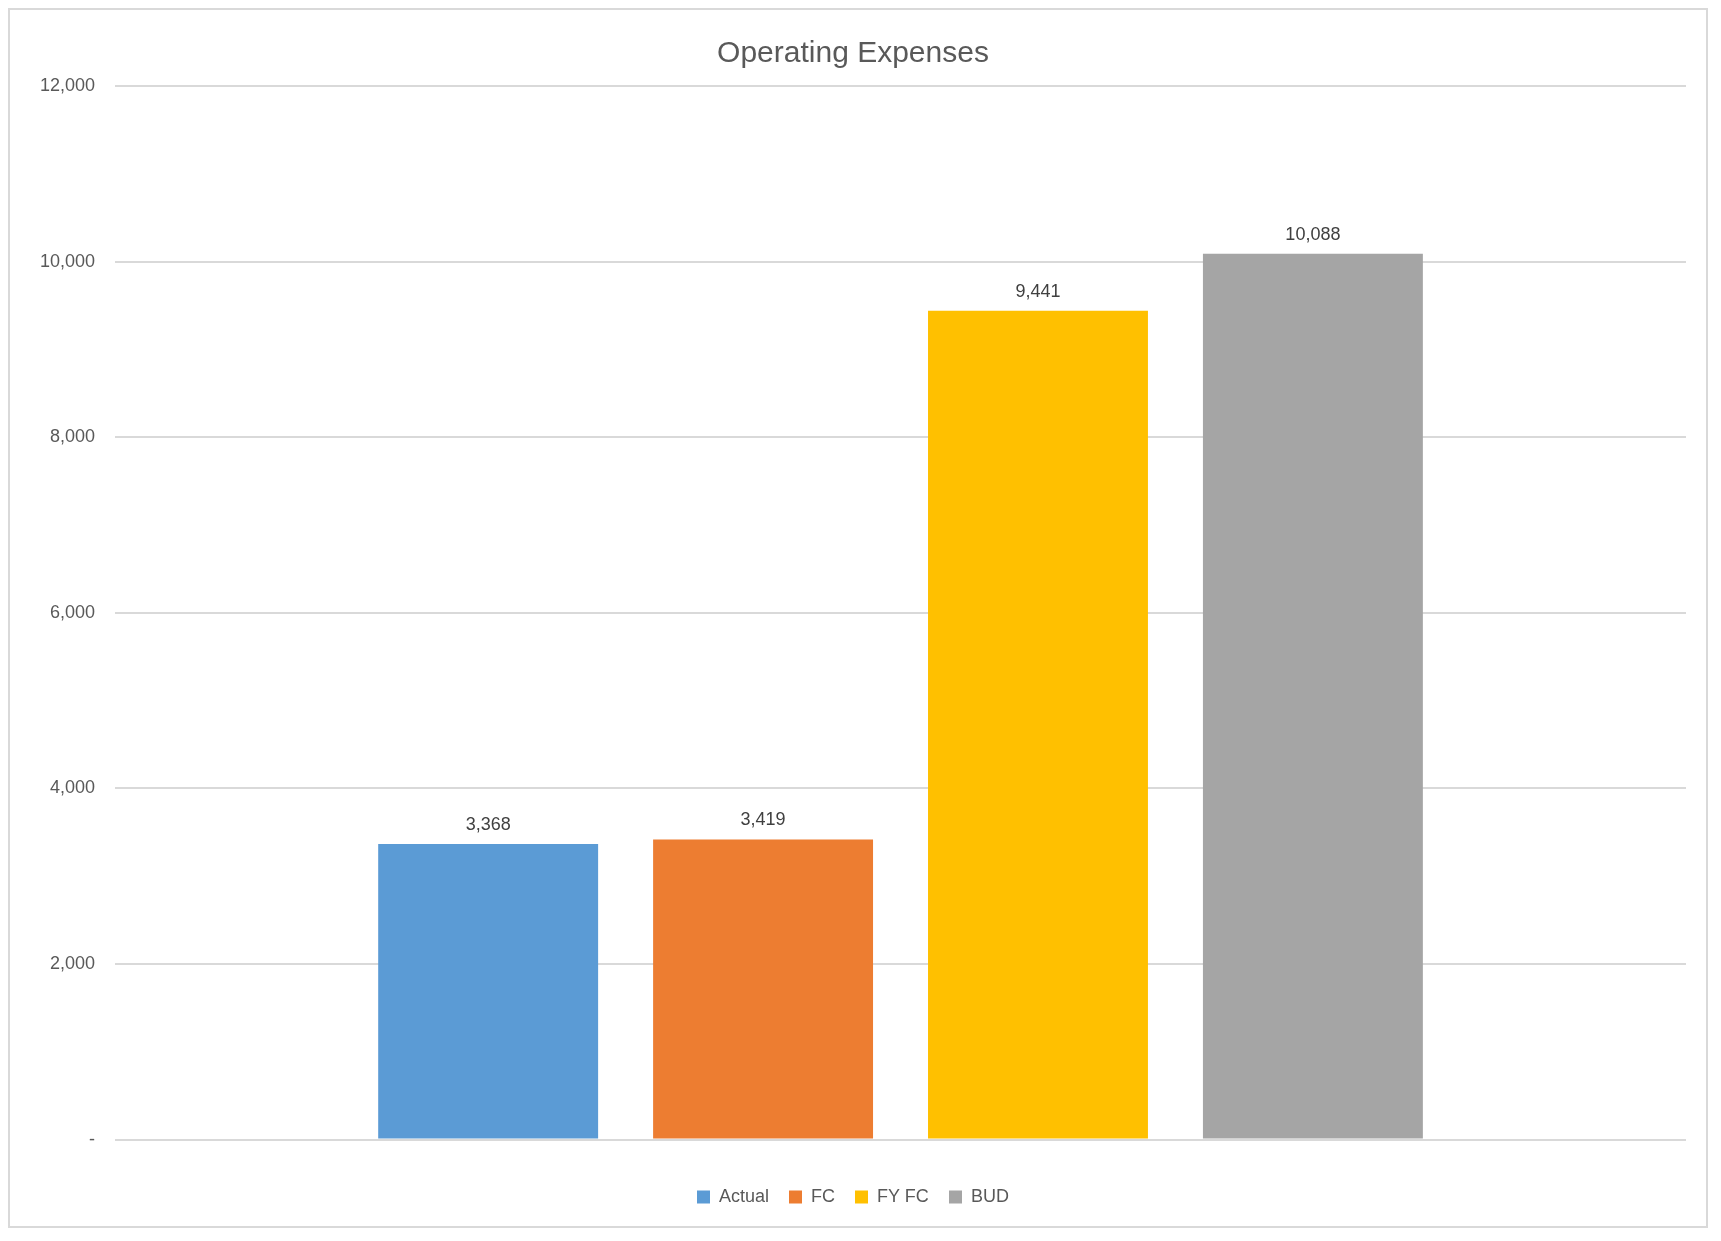 The width and height of the screenshot is (1721, 1241). I want to click on data-label: 9,441, so click(1038, 290).